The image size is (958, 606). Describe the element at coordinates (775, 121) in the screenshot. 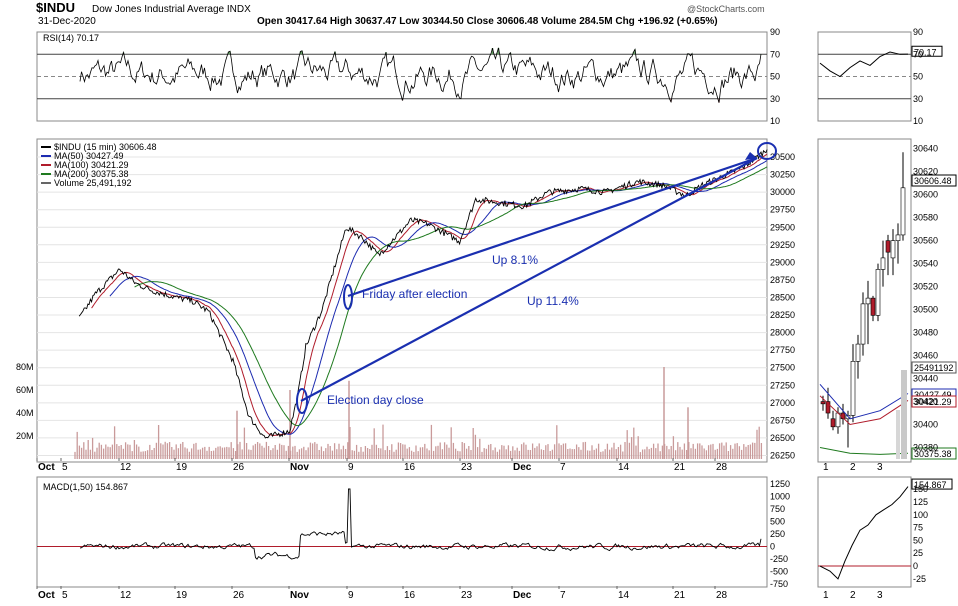

I see `rsi-tick: 10` at that location.